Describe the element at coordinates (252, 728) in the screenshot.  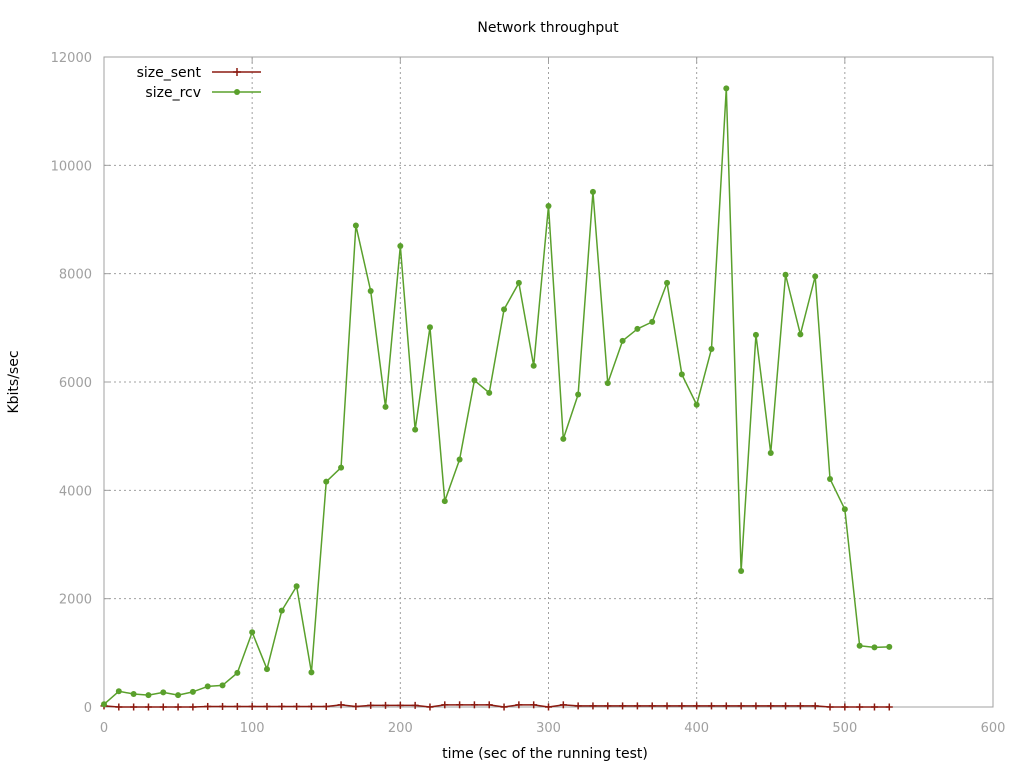
I see `x-tick-label: 100` at that location.